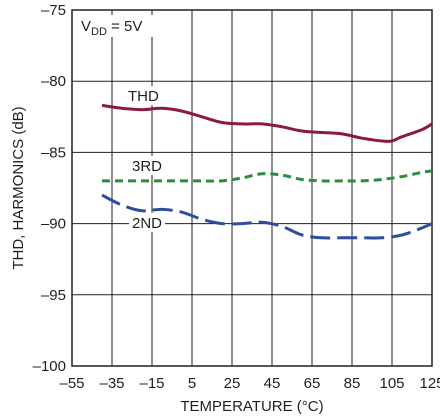 The width and height of the screenshot is (440, 419). What do you see at coordinates (267, 216) in the screenshot?
I see `series-line-2nd` at bounding box center [267, 216].